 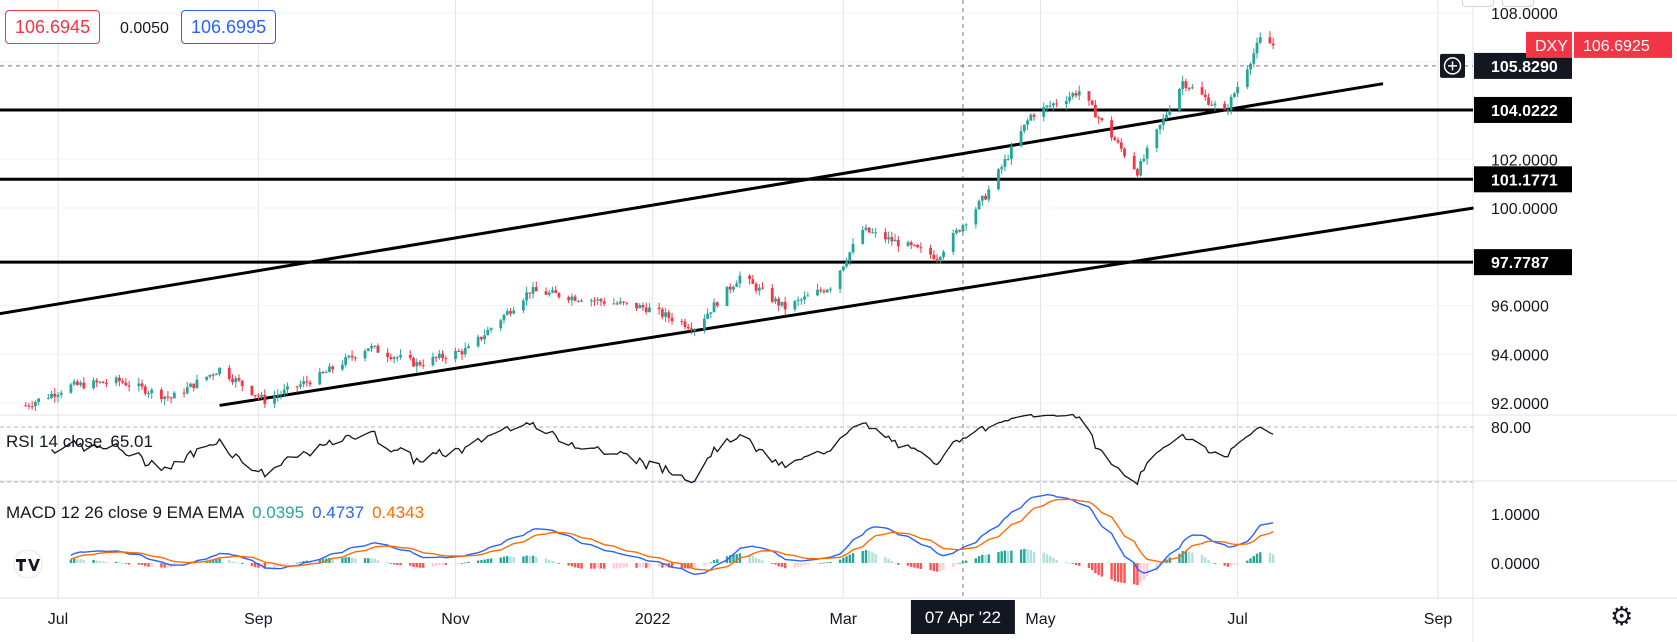 What do you see at coordinates (1520, 404) in the screenshot?
I see `price-tick-label: 92.0000` at bounding box center [1520, 404].